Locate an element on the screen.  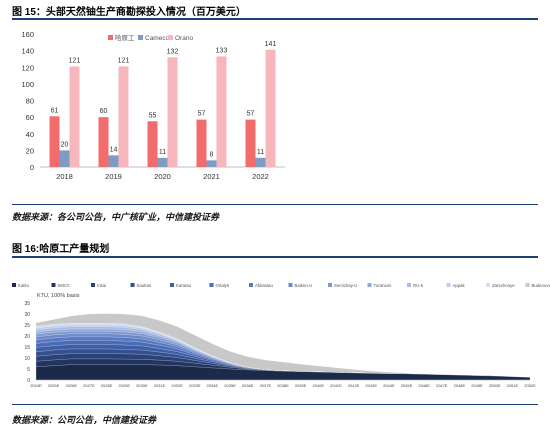
x-tick-label: 2031E is located at coordinates (160, 385).